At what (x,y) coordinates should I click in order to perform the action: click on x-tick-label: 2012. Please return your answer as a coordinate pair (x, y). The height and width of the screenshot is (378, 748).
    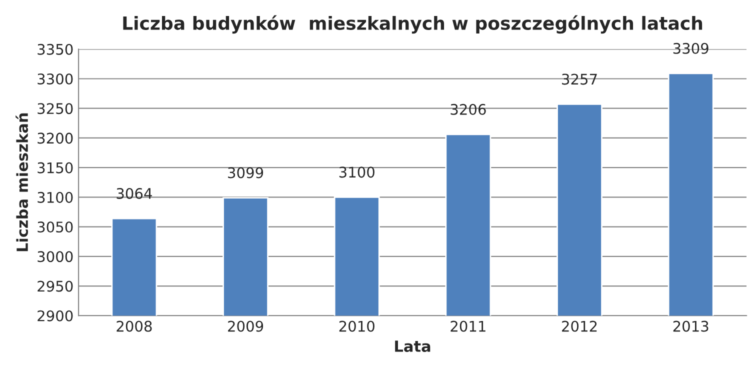
    Looking at the image, I should click on (579, 326).